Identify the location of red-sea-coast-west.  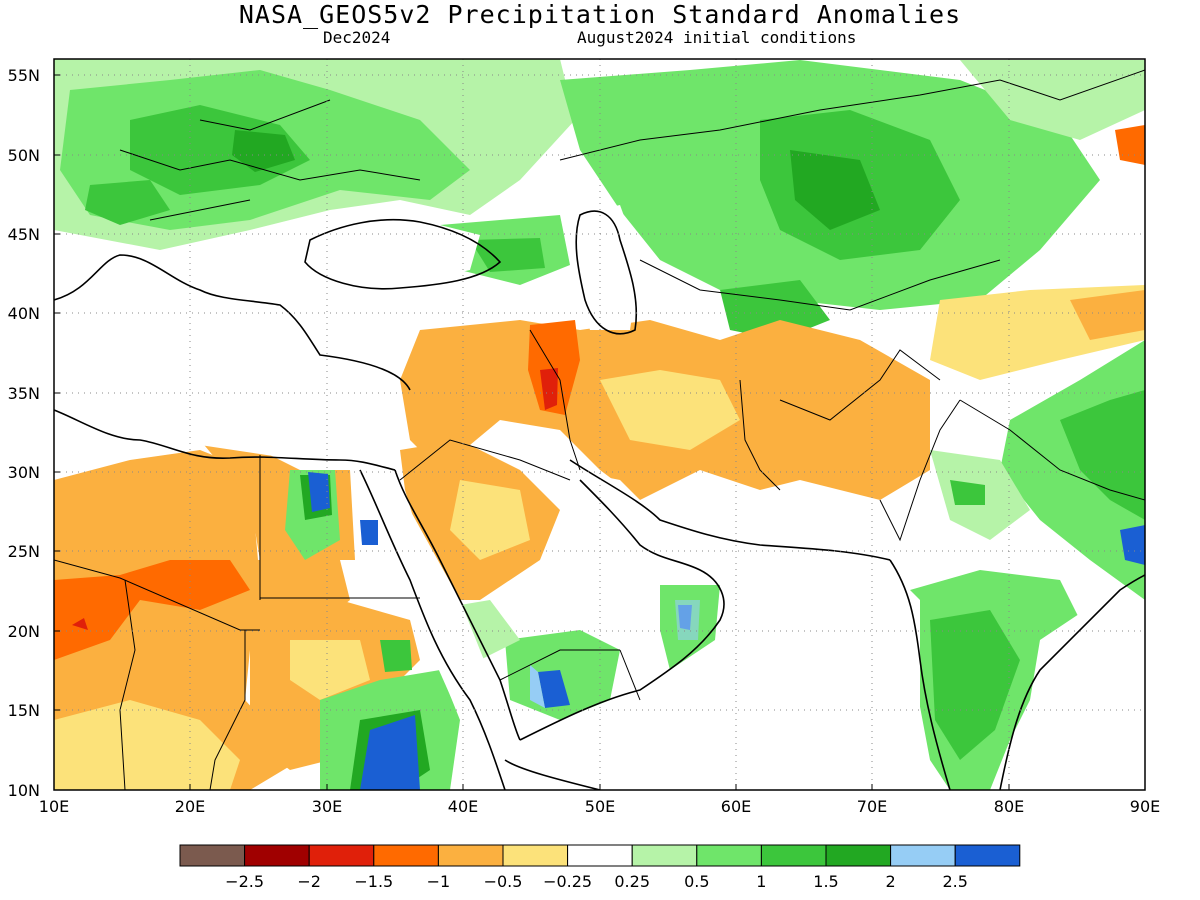
(432, 629).